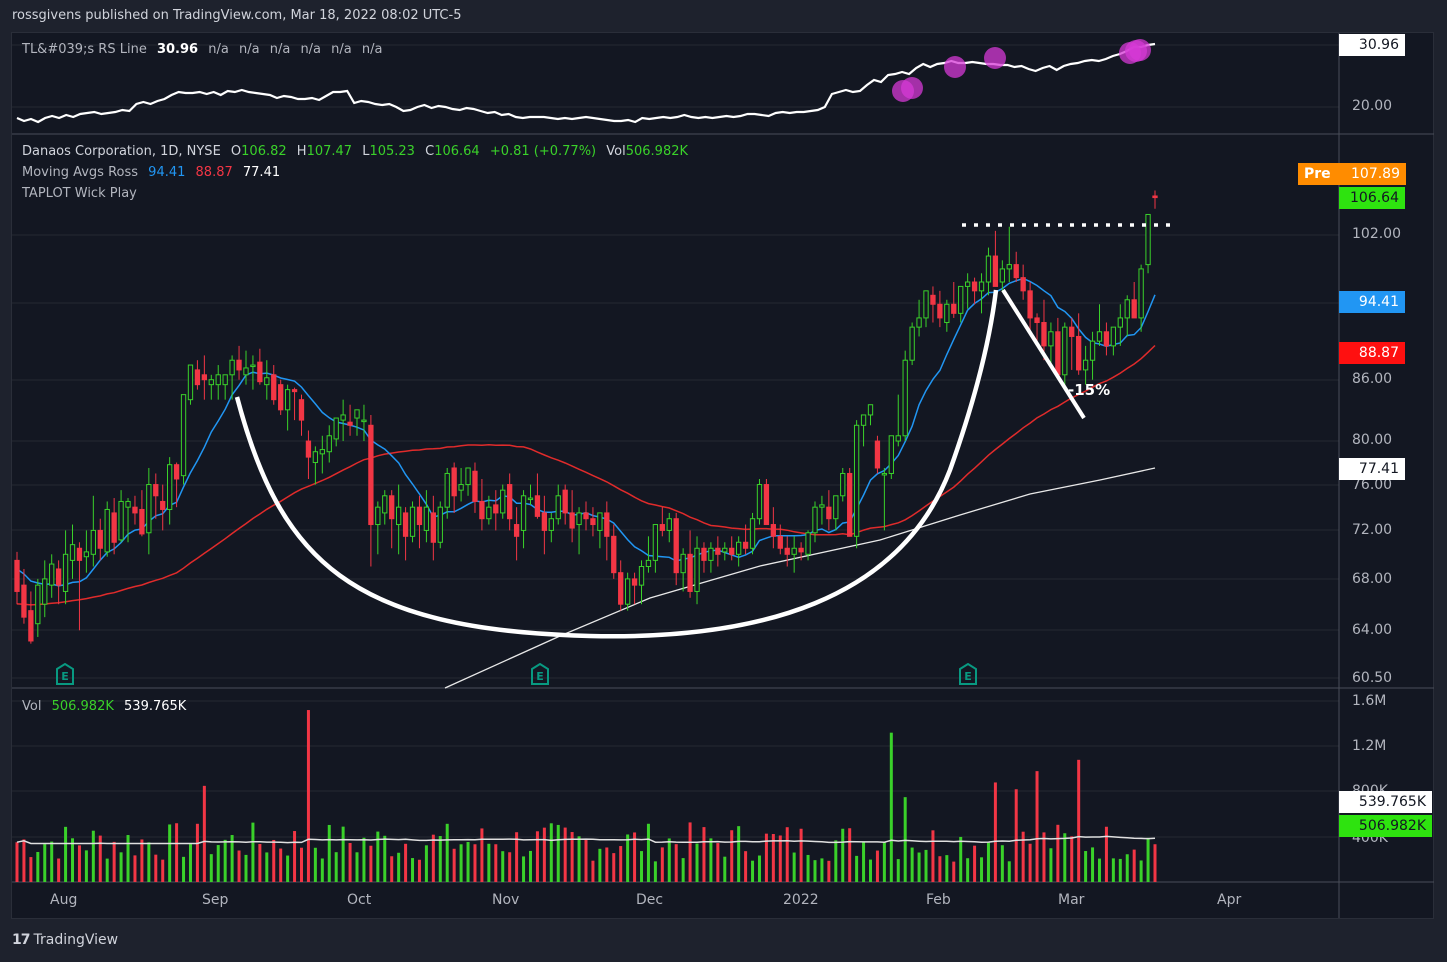 This screenshot has height=962, width=1447. What do you see at coordinates (1372, 379) in the screenshot?
I see `price-axis-label: 86.00` at bounding box center [1372, 379].